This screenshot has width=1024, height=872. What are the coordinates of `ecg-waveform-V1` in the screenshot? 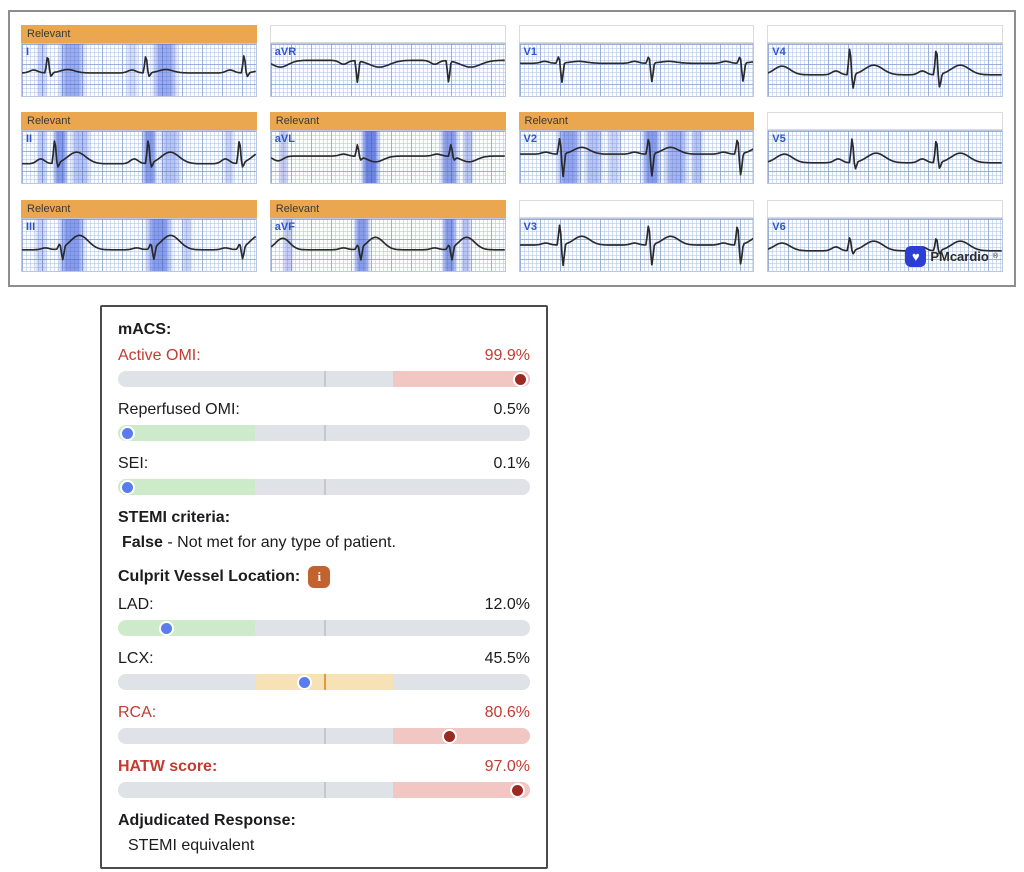 It's located at (636, 70).